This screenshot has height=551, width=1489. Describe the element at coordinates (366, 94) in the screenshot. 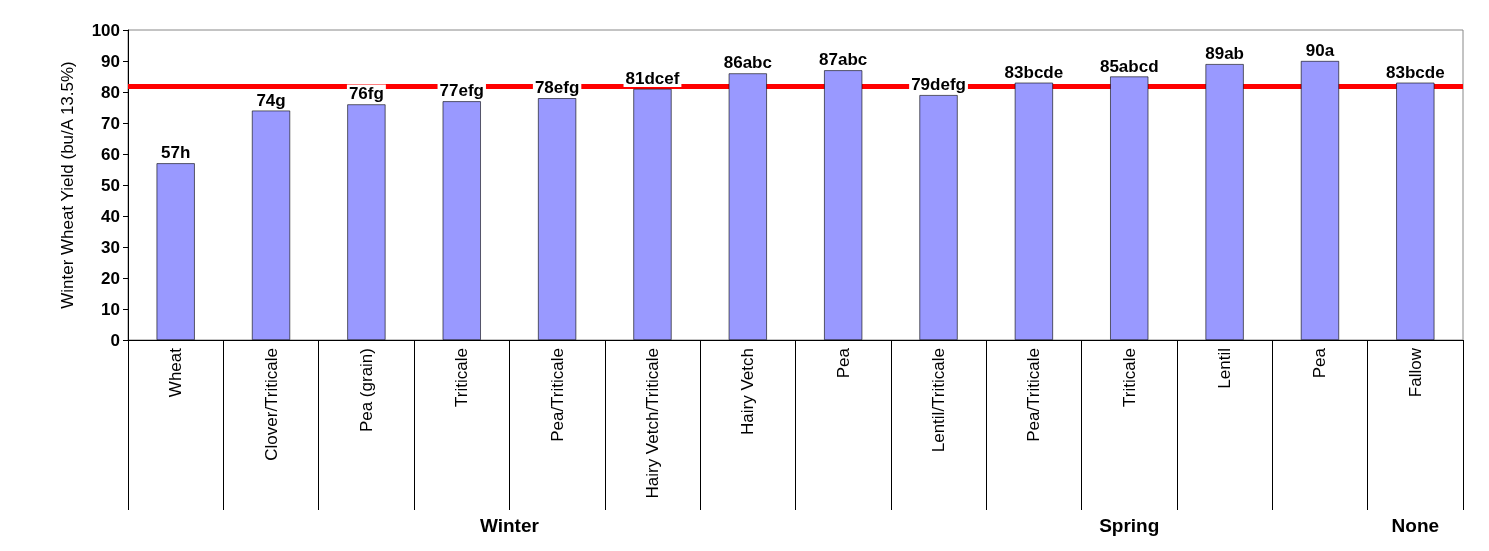

I see `data-label: 76fg` at that location.